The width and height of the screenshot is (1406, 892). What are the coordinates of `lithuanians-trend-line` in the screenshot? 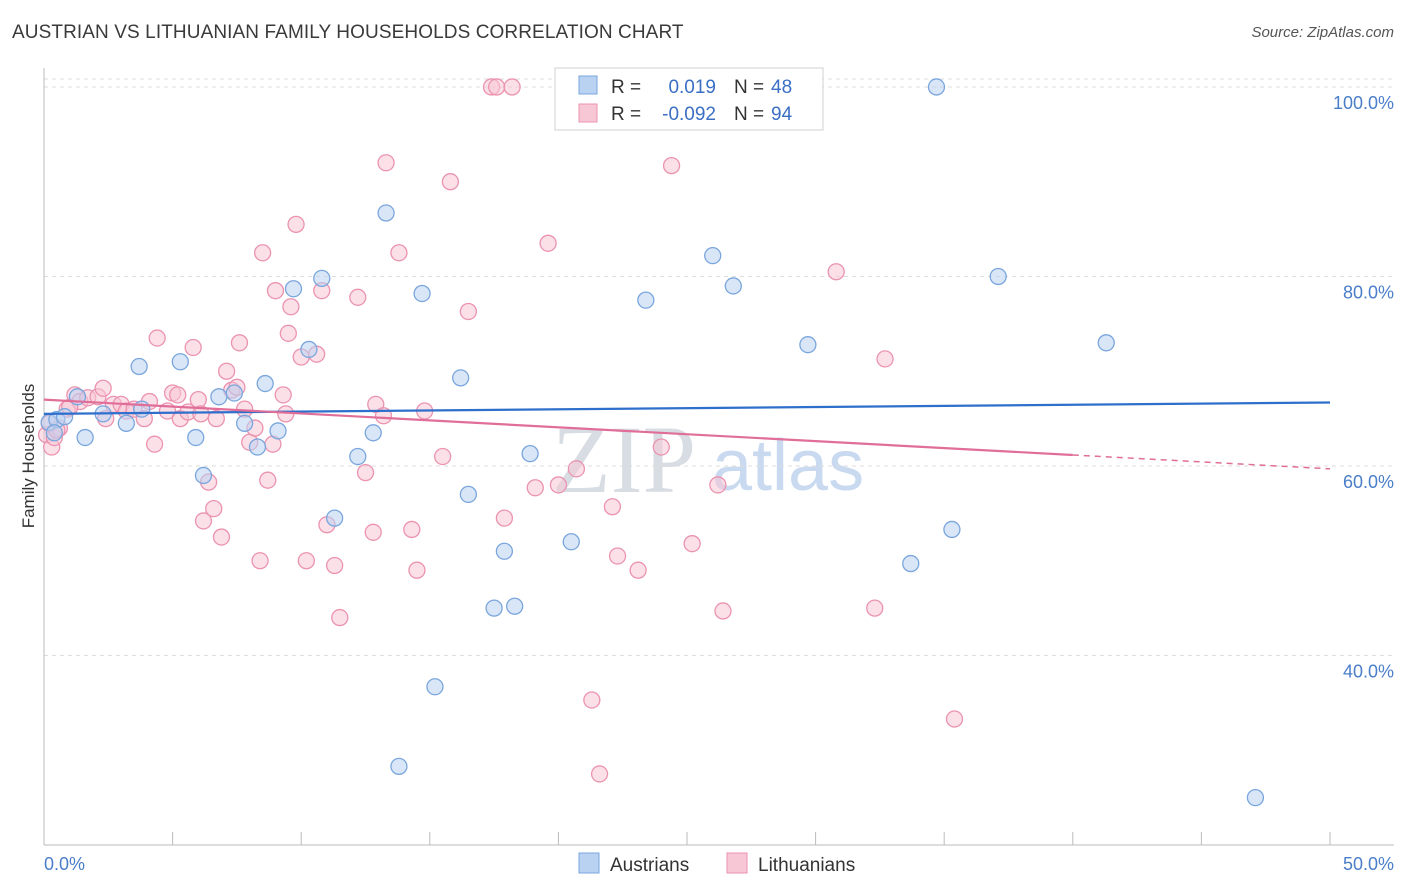 It's located at (558, 427).